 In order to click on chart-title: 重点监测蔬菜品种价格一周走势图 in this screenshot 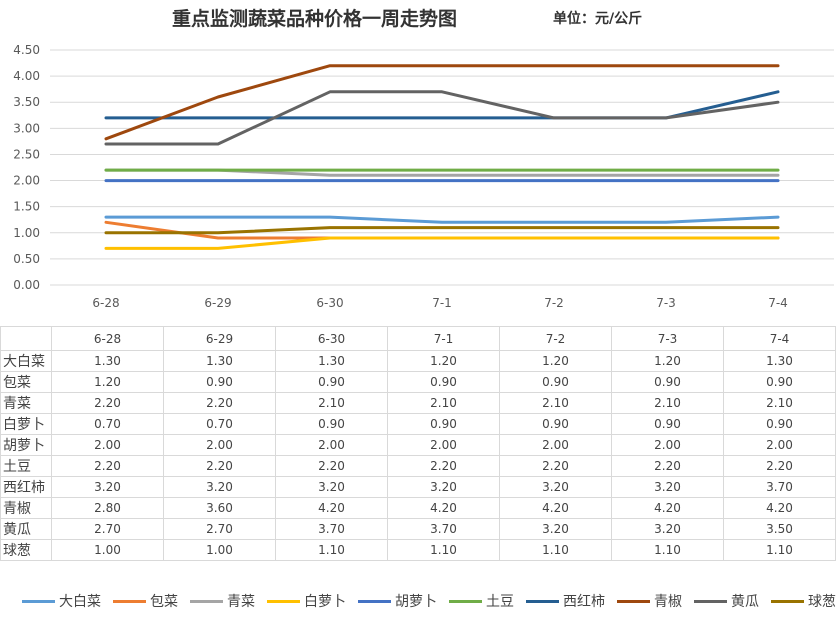, I will do `click(315, 19)`.